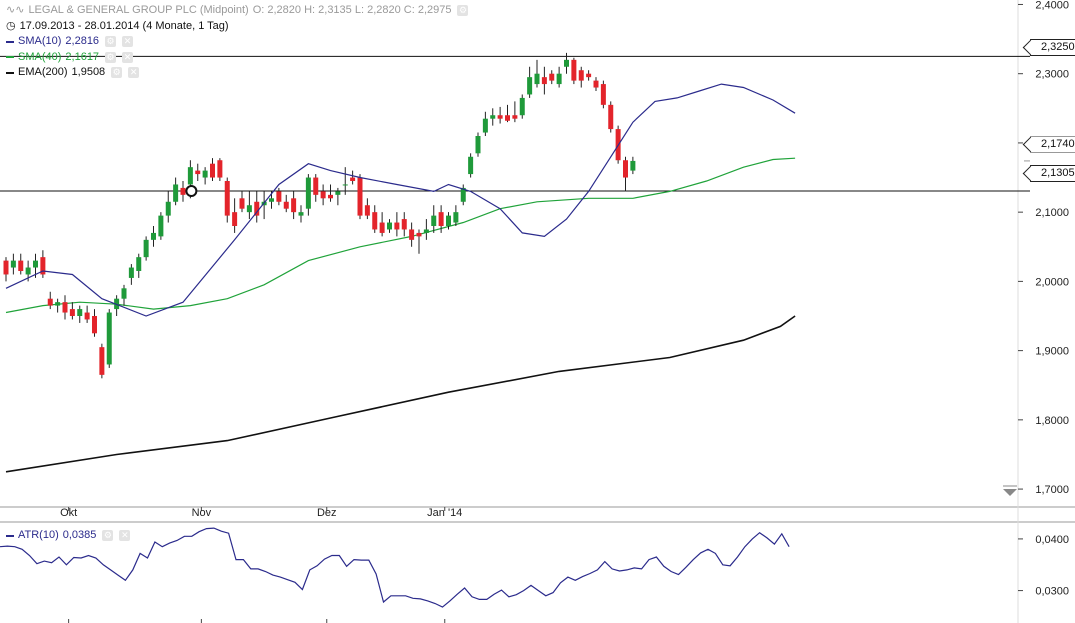 This screenshot has width=1075, height=623. Describe the element at coordinates (88, 72) in the screenshot. I see `ema200-value: 1,9508` at that location.